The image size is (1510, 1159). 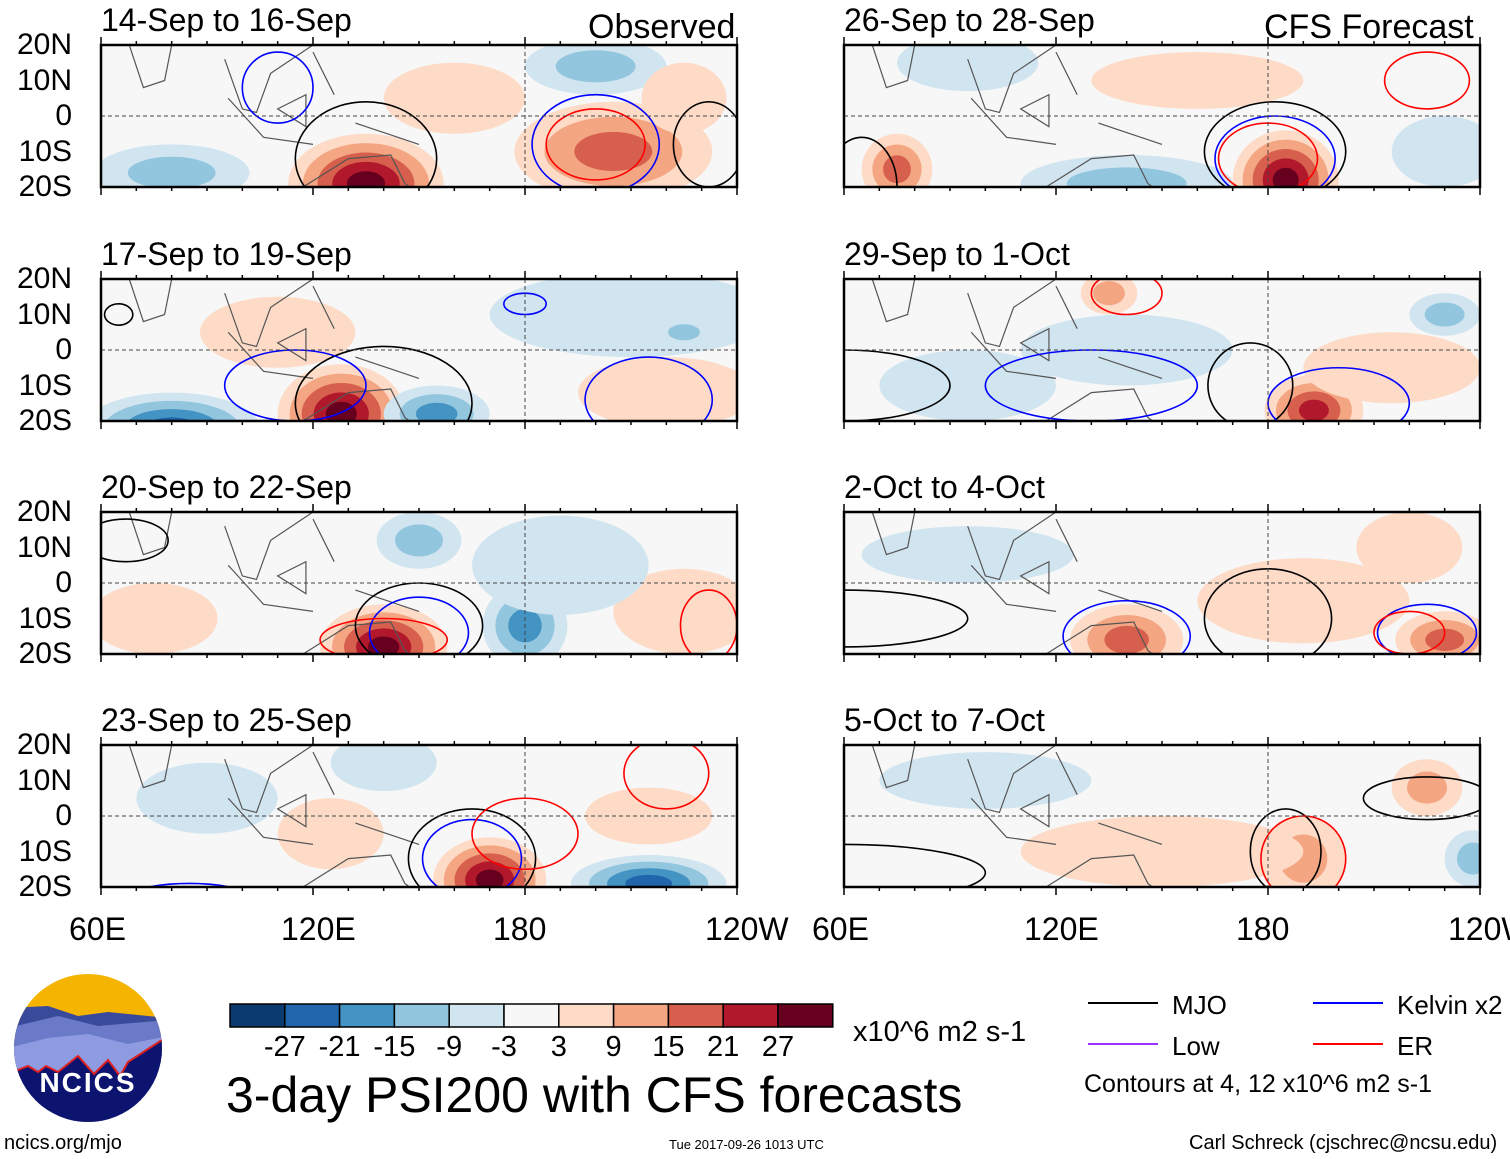 What do you see at coordinates (594, 1095) in the screenshot?
I see `figure-title: 3-day PSI200 with CFS forecasts` at bounding box center [594, 1095].